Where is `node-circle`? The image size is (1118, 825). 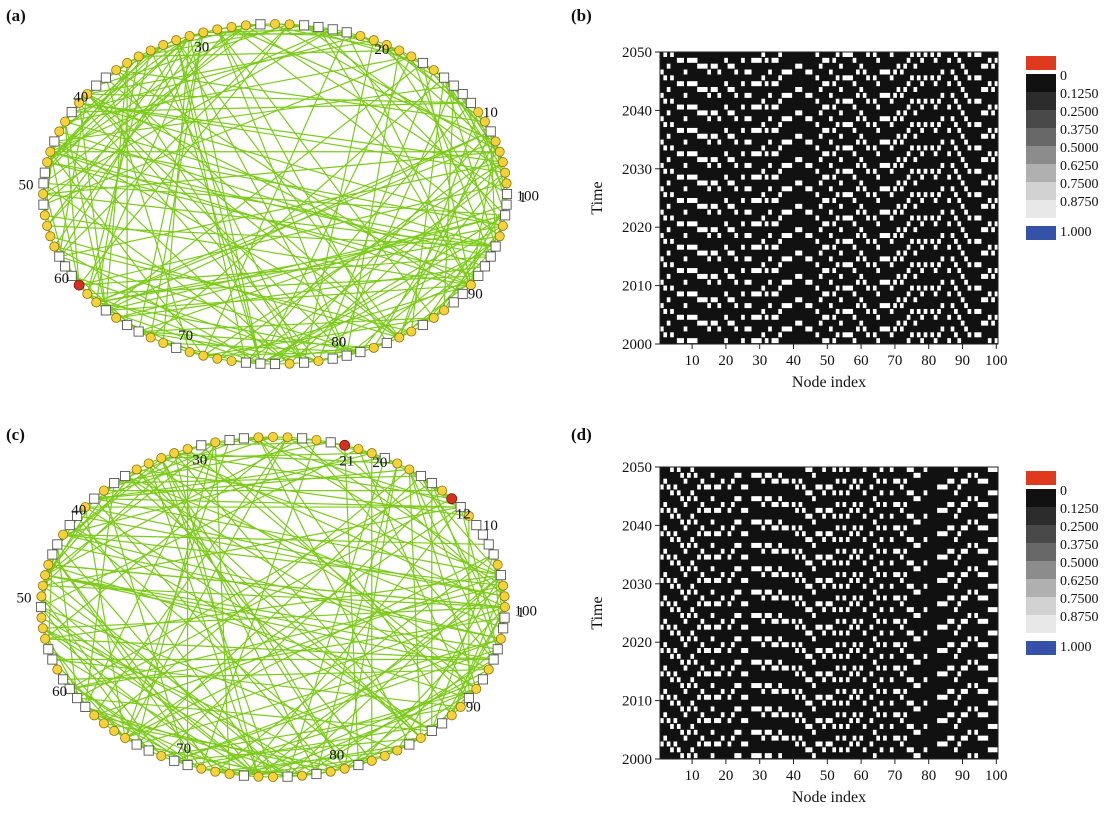 node-circle is located at coordinates (150, 337).